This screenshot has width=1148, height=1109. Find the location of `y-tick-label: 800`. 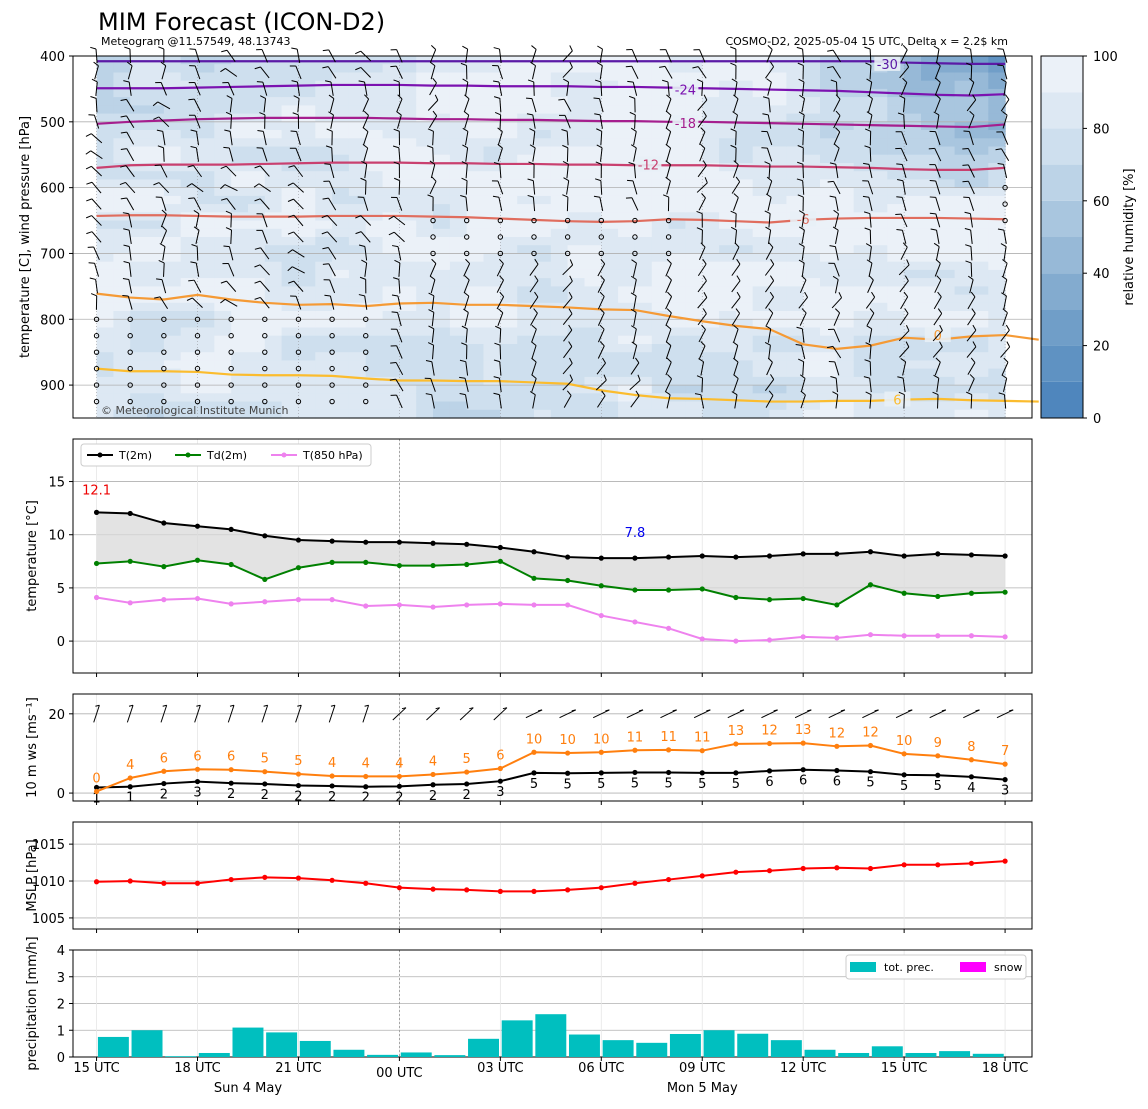

y-tick-label: 800 is located at coordinates (52, 320).